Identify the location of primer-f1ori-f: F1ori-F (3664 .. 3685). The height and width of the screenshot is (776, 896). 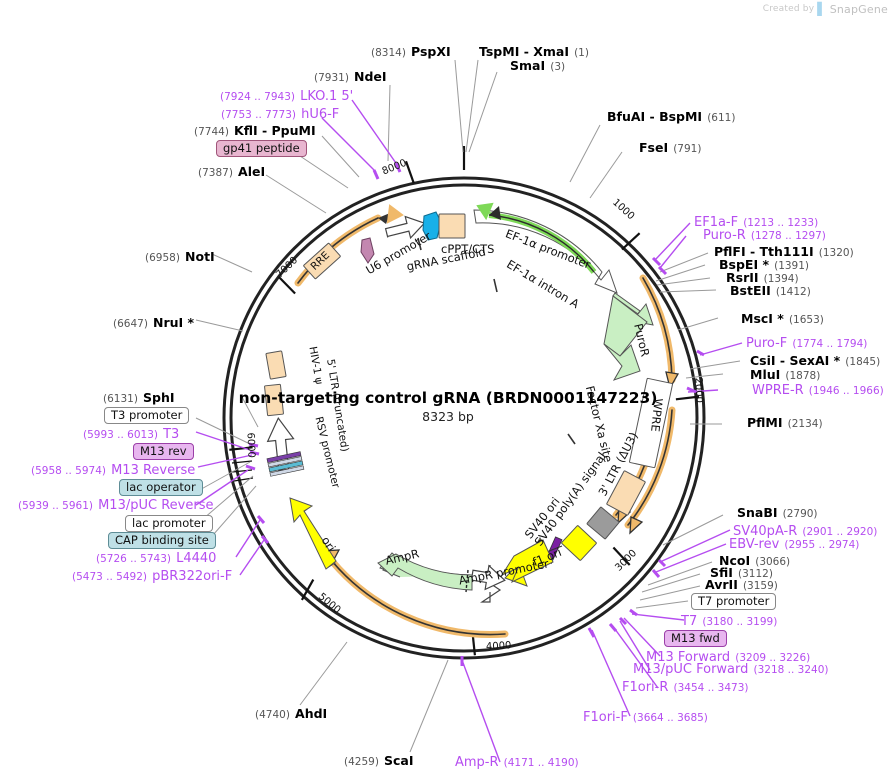
(645, 716).